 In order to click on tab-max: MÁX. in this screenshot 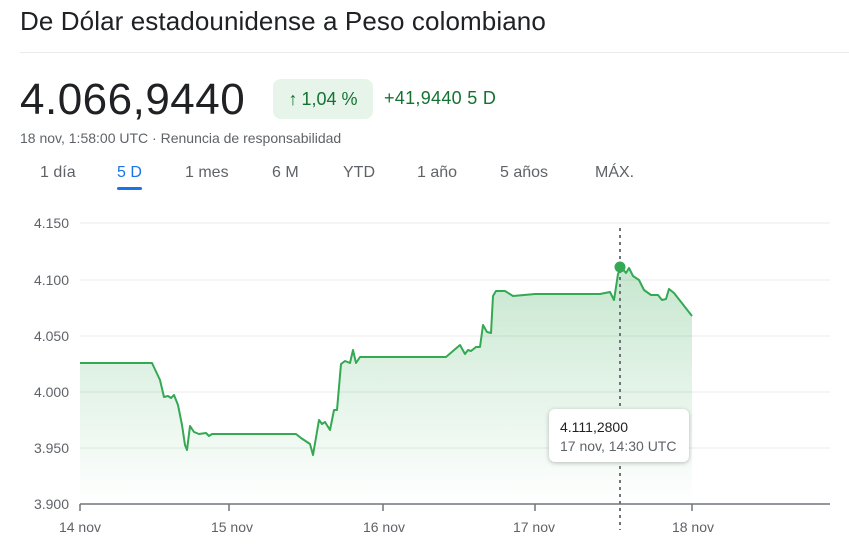, I will do `click(615, 172)`.